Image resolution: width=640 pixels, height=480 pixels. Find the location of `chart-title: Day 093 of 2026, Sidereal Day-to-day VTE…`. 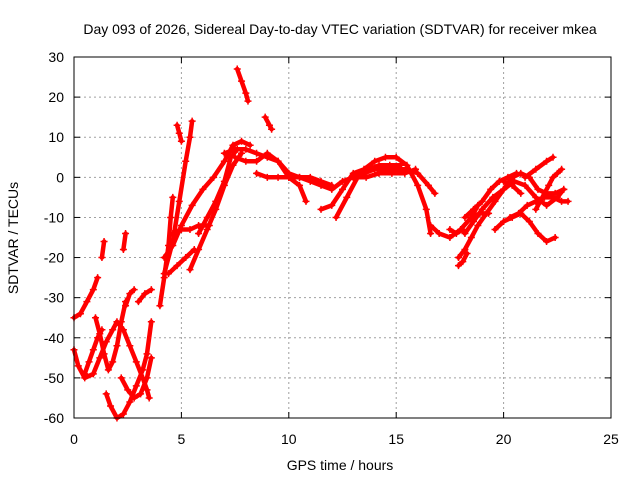

chart-title: Day 093 of 2026, Sidereal Day-to-day VTE… is located at coordinates (339, 29).